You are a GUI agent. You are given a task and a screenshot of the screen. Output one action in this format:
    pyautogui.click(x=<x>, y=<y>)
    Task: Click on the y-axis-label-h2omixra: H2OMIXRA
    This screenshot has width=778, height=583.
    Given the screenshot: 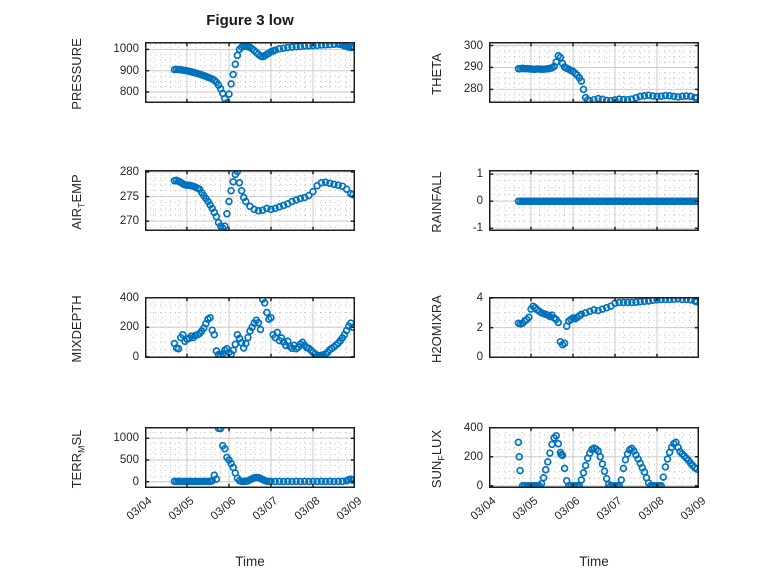 What is the action you would take?
    pyautogui.click(x=436, y=329)
    